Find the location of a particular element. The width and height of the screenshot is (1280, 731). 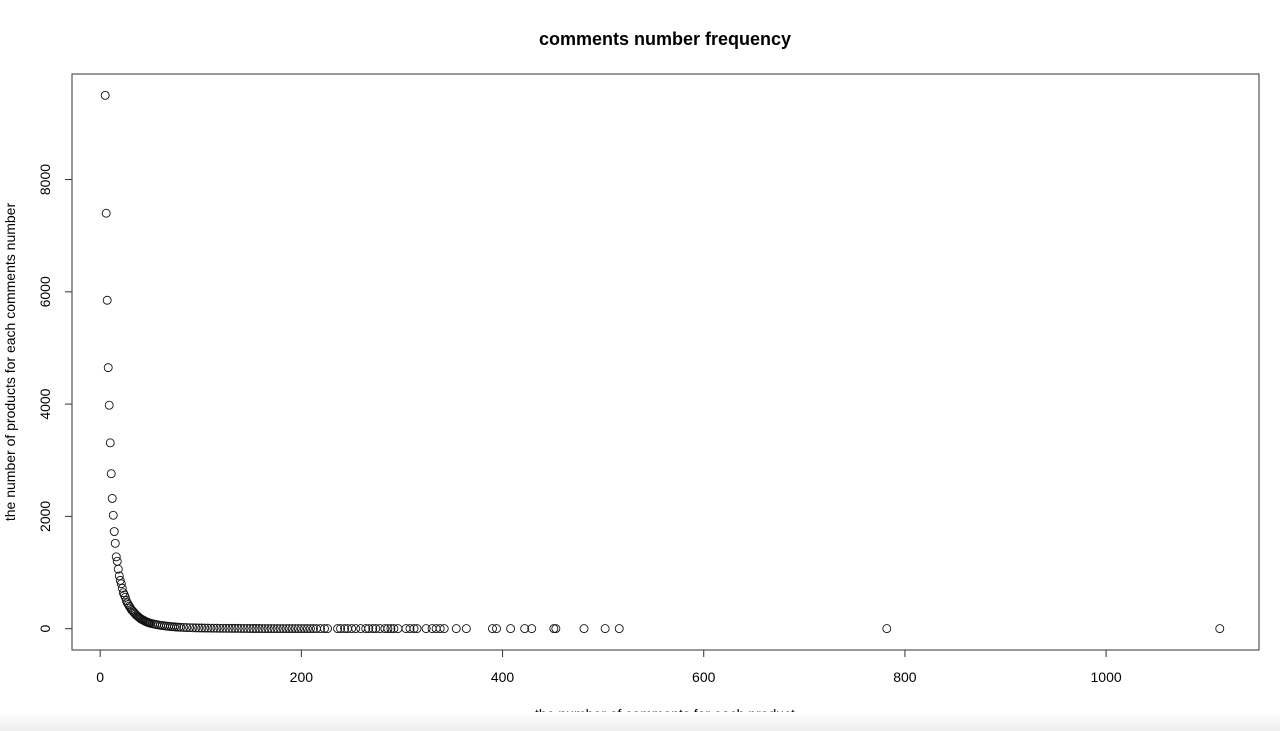

x-tick-label: 1000 is located at coordinates (1106, 677).